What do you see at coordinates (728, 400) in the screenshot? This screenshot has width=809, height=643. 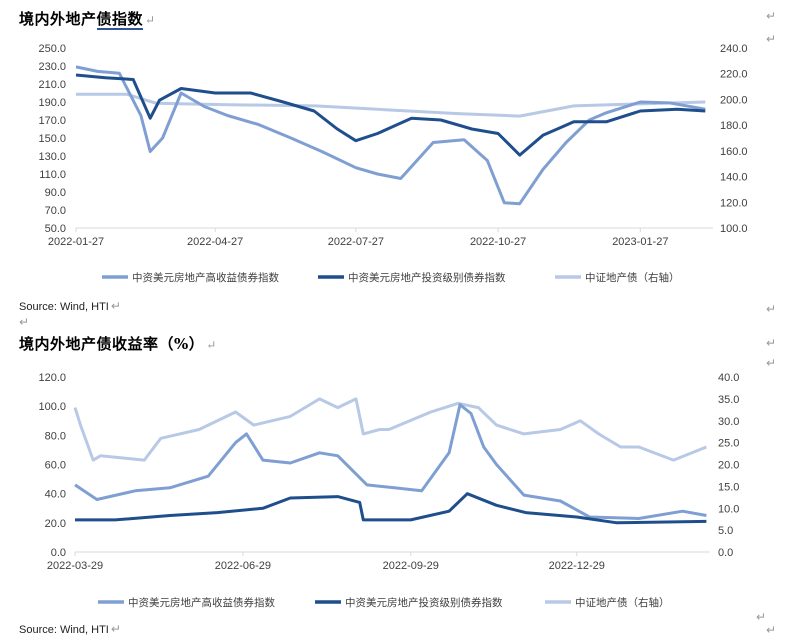 I see `y2-tick-label: 35.0` at bounding box center [728, 400].